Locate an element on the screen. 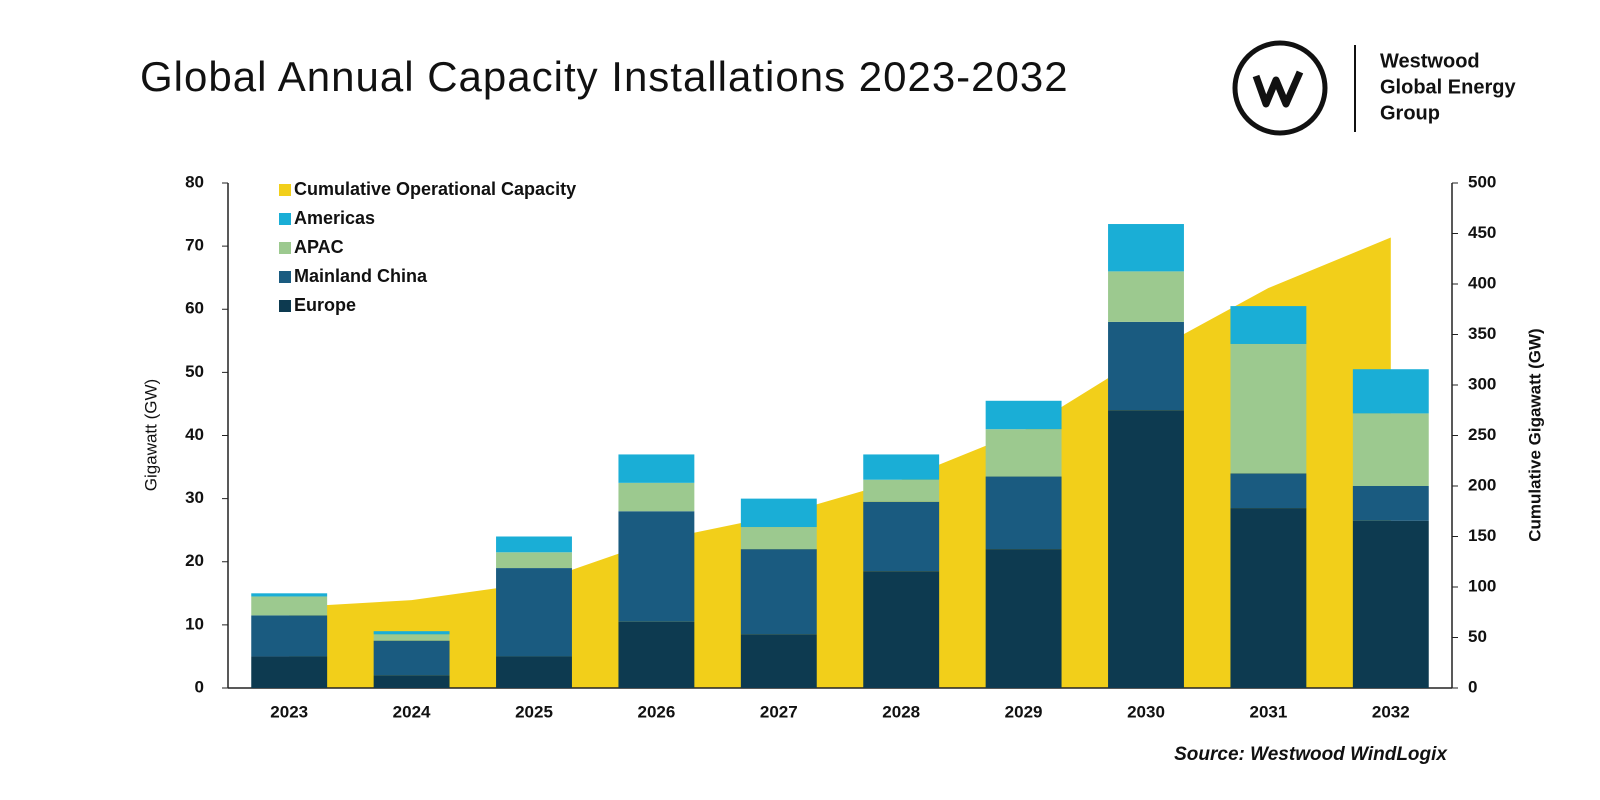 This screenshot has height=800, width=1600. y-tick-label: 40 is located at coordinates (194, 434).